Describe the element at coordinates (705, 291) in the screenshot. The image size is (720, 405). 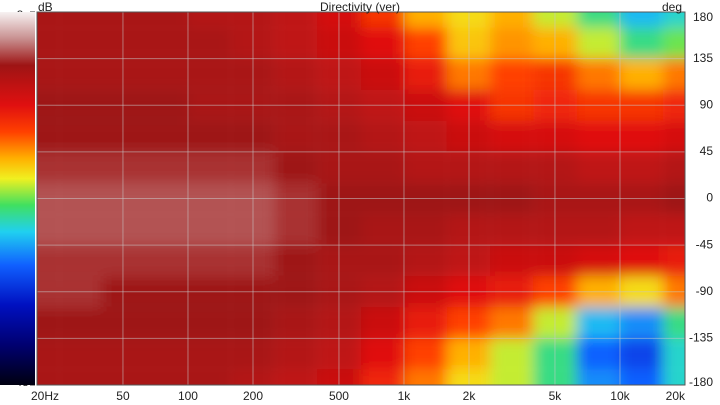
I see `y-tick-label: -90` at that location.